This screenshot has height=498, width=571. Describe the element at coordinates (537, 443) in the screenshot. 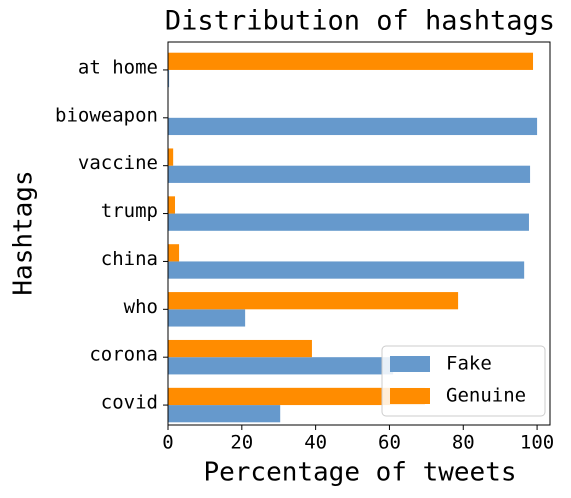

I see `x-tick-label: 100` at that location.